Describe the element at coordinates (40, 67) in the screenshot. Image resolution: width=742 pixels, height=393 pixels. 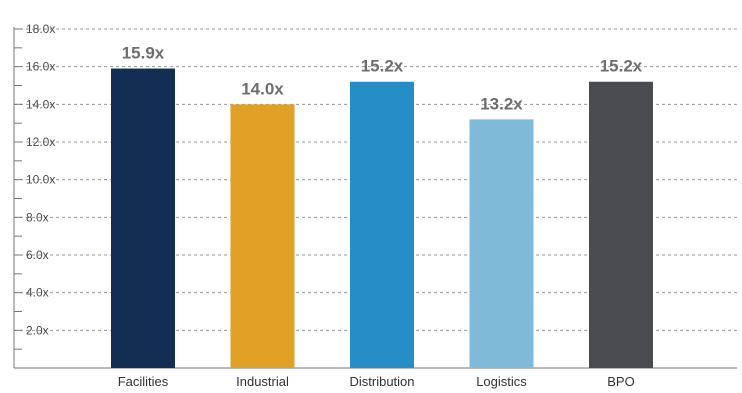
I see `y-tick-label: 16.0x` at that location.